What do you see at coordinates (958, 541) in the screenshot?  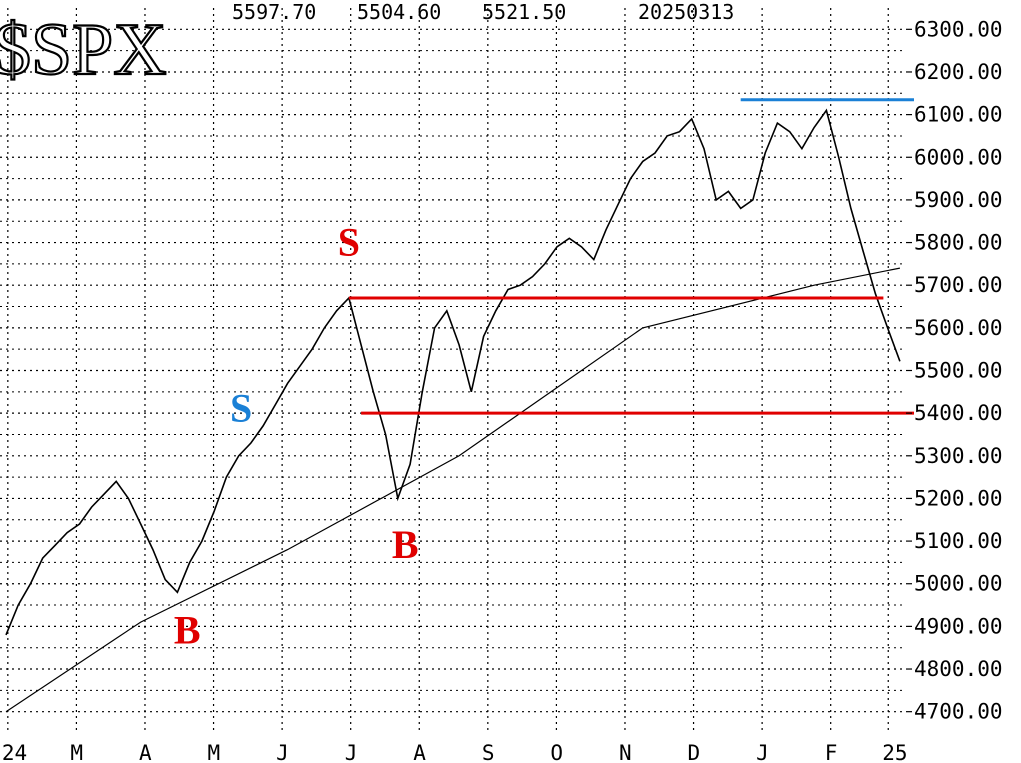 I see `y-tick-label: 5100.00` at bounding box center [958, 541].